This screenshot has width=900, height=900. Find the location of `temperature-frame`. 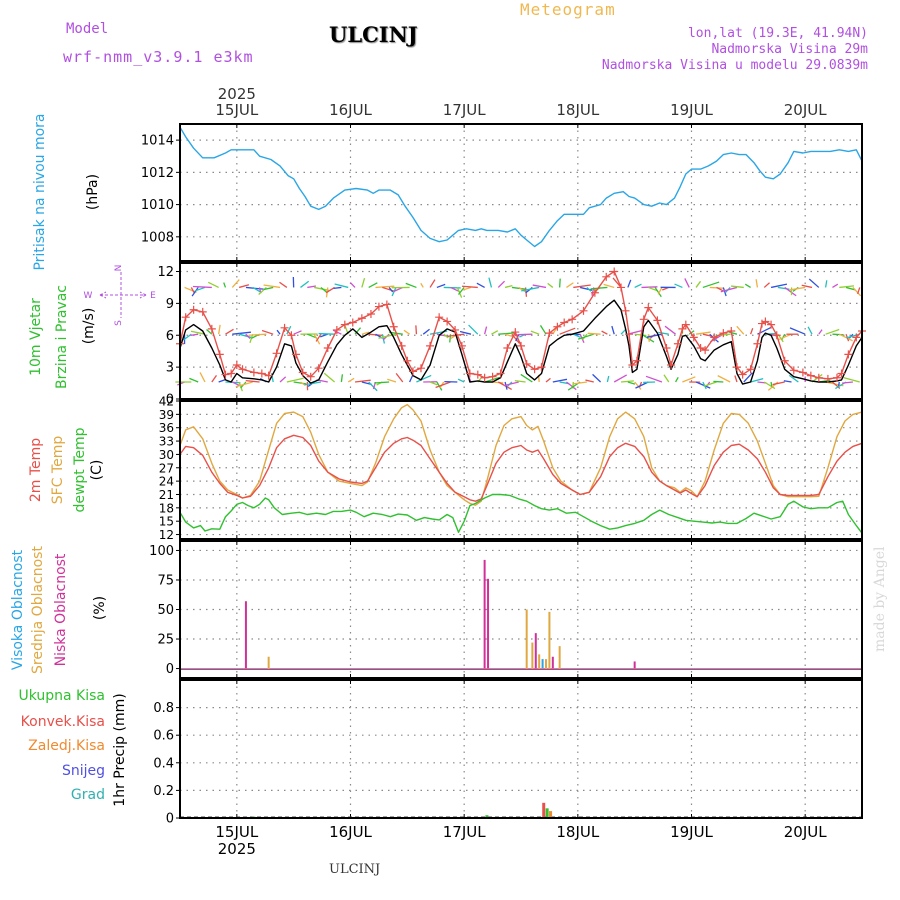

temperature-frame is located at coordinates (521, 470).